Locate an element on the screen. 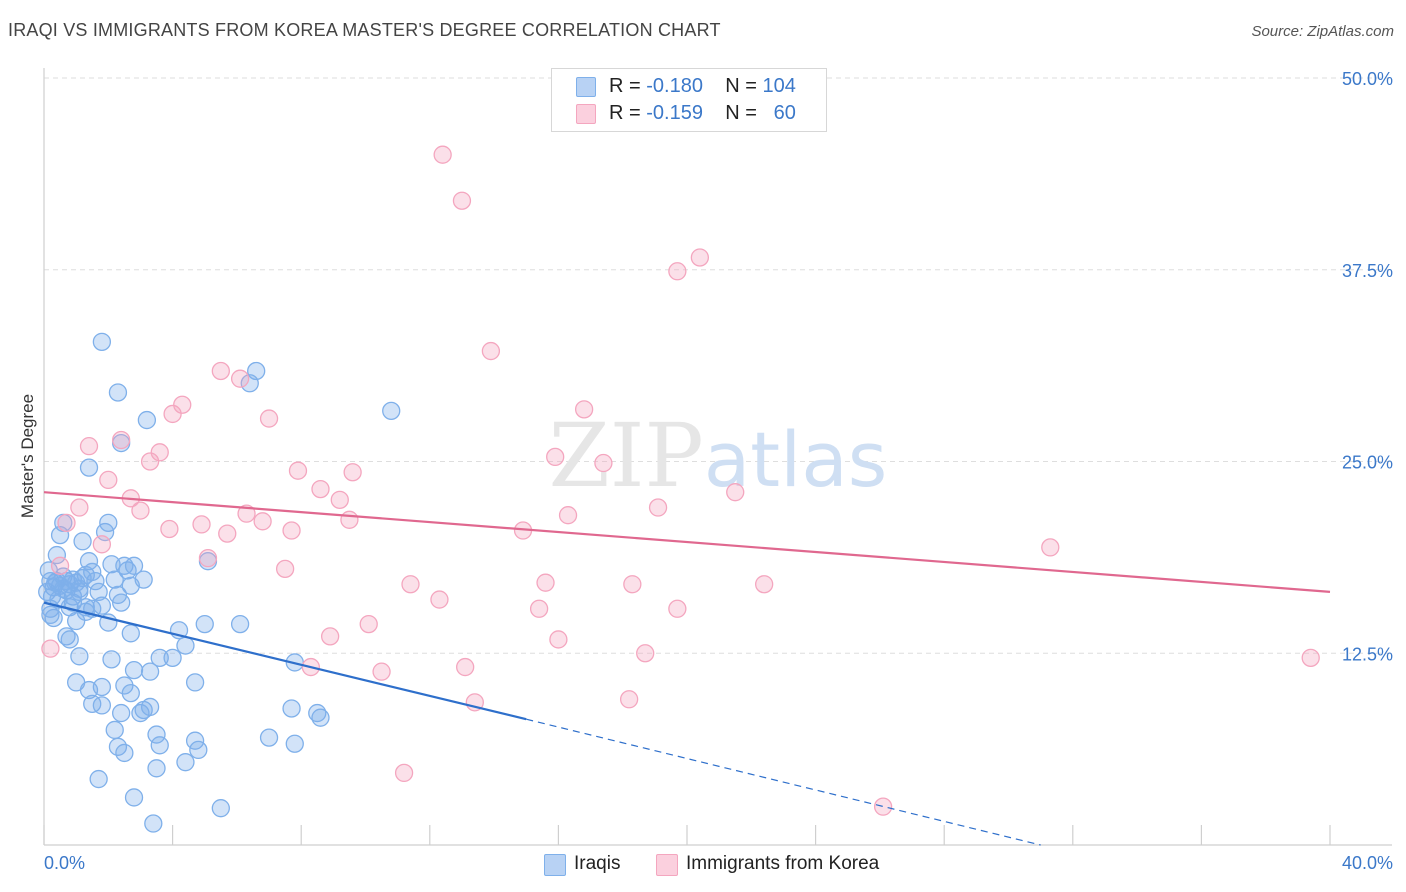 This screenshot has height=892, width=1406. legend-swatch-korea is located at coordinates (586, 114).